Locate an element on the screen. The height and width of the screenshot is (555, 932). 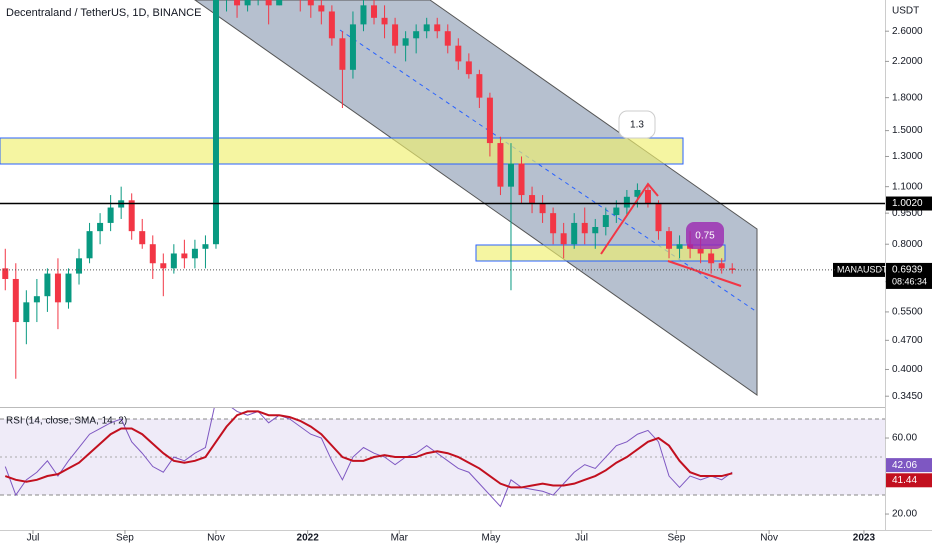
y-tick-label: 1.1000 is located at coordinates (907, 186).